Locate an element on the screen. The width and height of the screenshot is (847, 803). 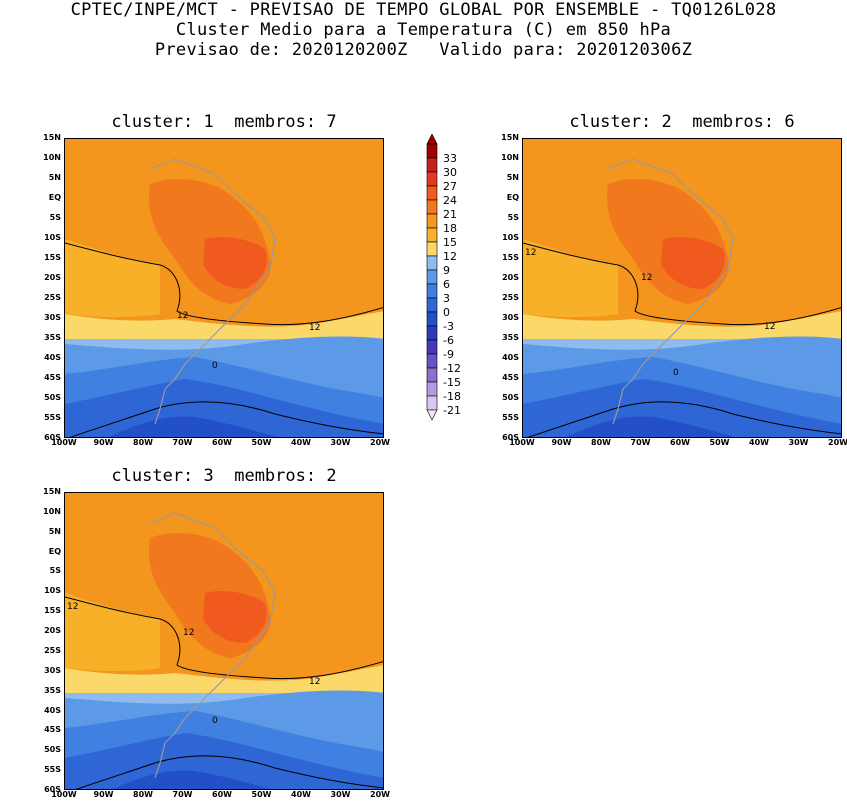
colorbar-tick-label: -12 is located at coordinates (452, 368).